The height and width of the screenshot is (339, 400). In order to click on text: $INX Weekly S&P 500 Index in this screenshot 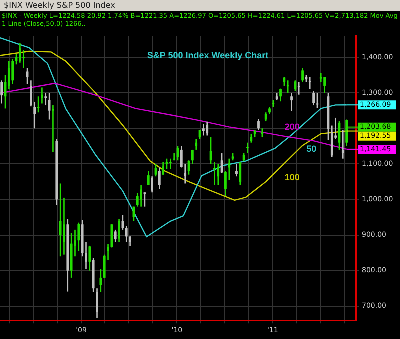, I will do `click(200, 5)`.